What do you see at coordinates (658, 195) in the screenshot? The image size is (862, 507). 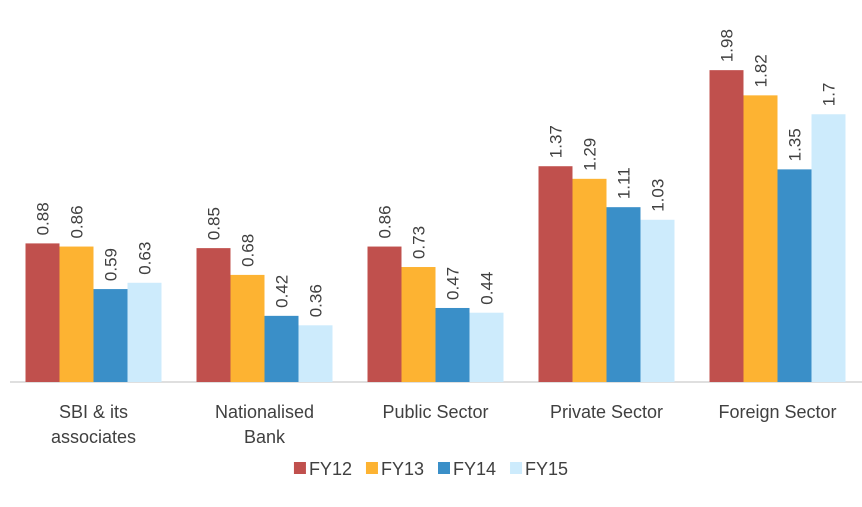 I see `value-label: 1.03` at bounding box center [658, 195].